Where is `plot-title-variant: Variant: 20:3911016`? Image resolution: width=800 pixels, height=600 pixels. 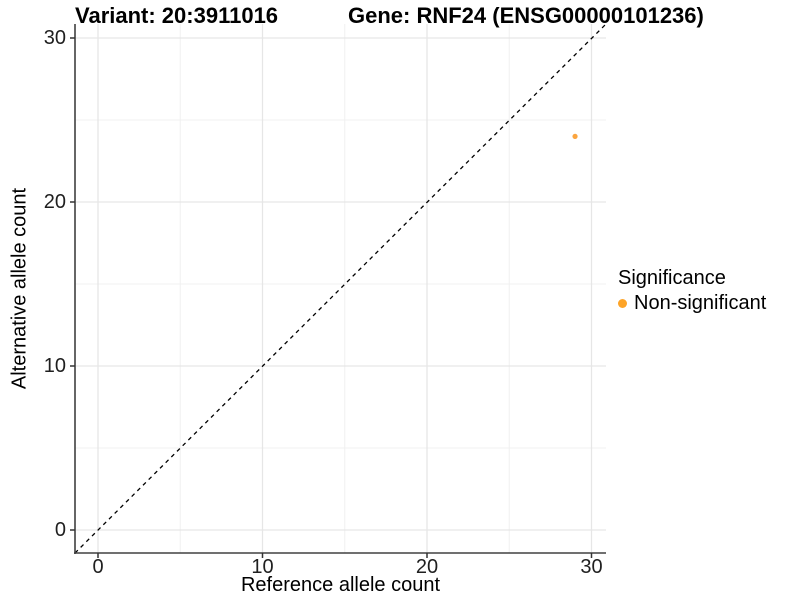
plot-title-variant: Variant: 20:3911016 is located at coordinates (177, 15).